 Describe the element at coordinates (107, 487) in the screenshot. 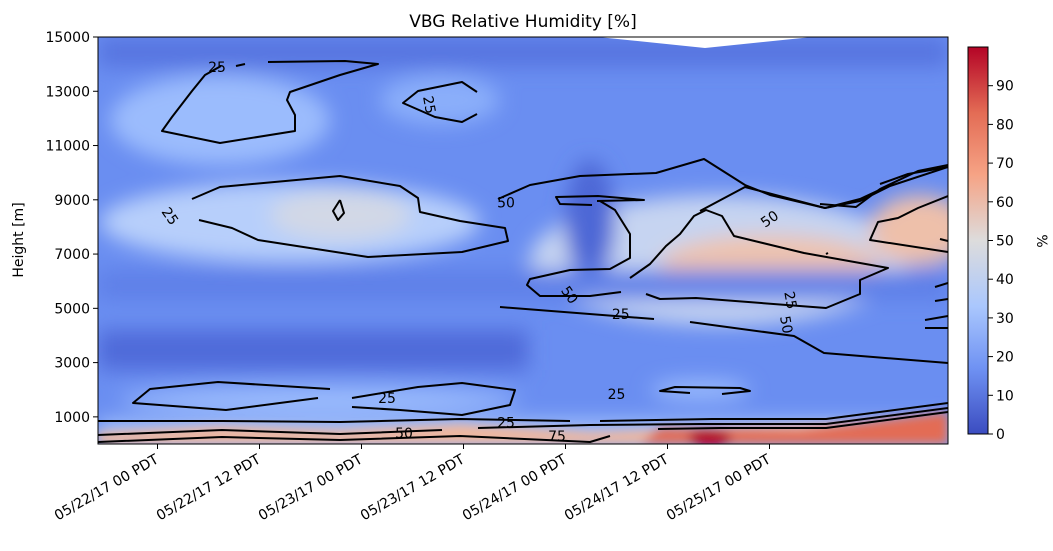

I see `x-tick-label: 05/22/17 00 PDT` at that location.